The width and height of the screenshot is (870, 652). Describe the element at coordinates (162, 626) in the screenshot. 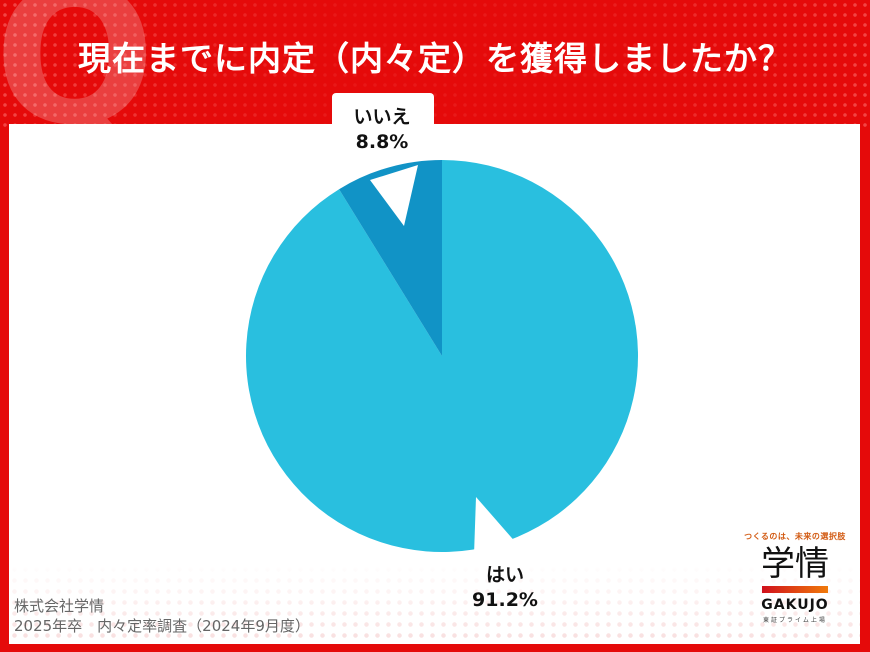

I see `source-survey: 2025年卒 内々定率調査（2024年9月度）` at that location.